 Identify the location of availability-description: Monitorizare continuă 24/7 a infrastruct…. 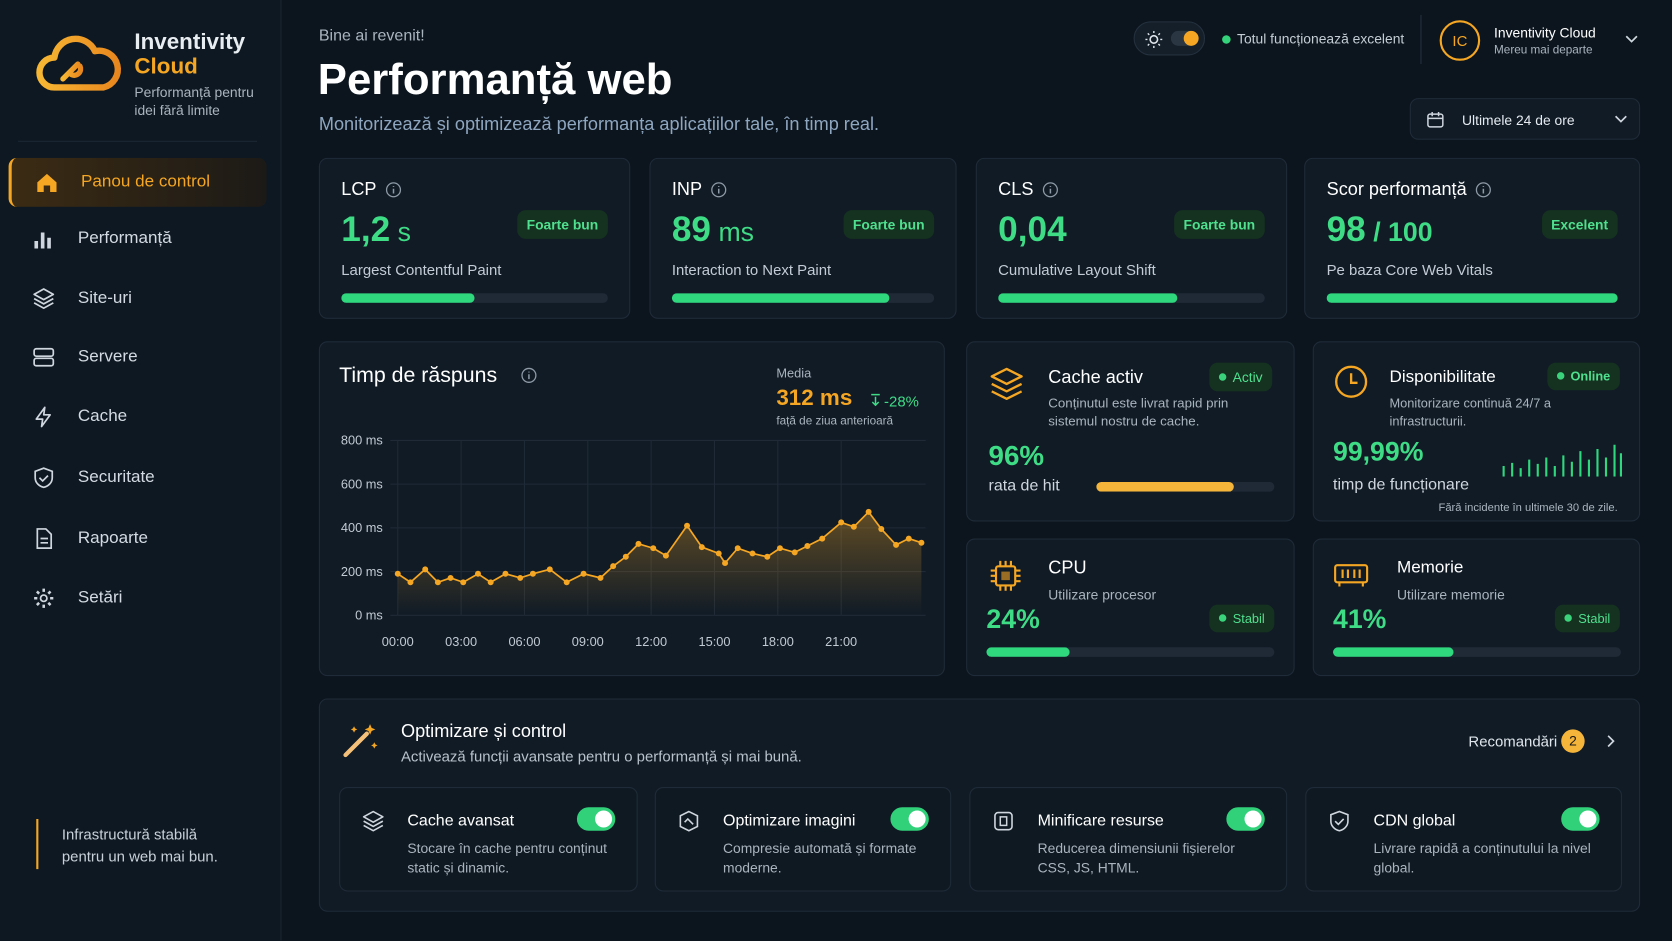
(1470, 412).